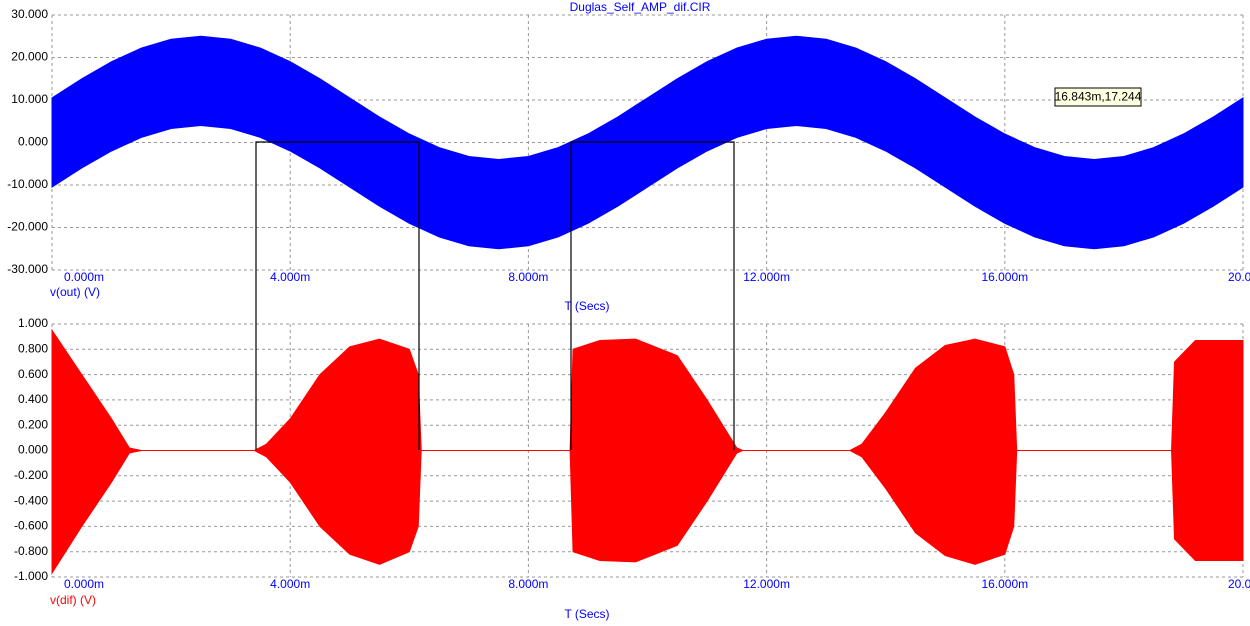 This screenshot has height=626, width=1250. I want to click on y-tick-label: -20.000, so click(27, 227).